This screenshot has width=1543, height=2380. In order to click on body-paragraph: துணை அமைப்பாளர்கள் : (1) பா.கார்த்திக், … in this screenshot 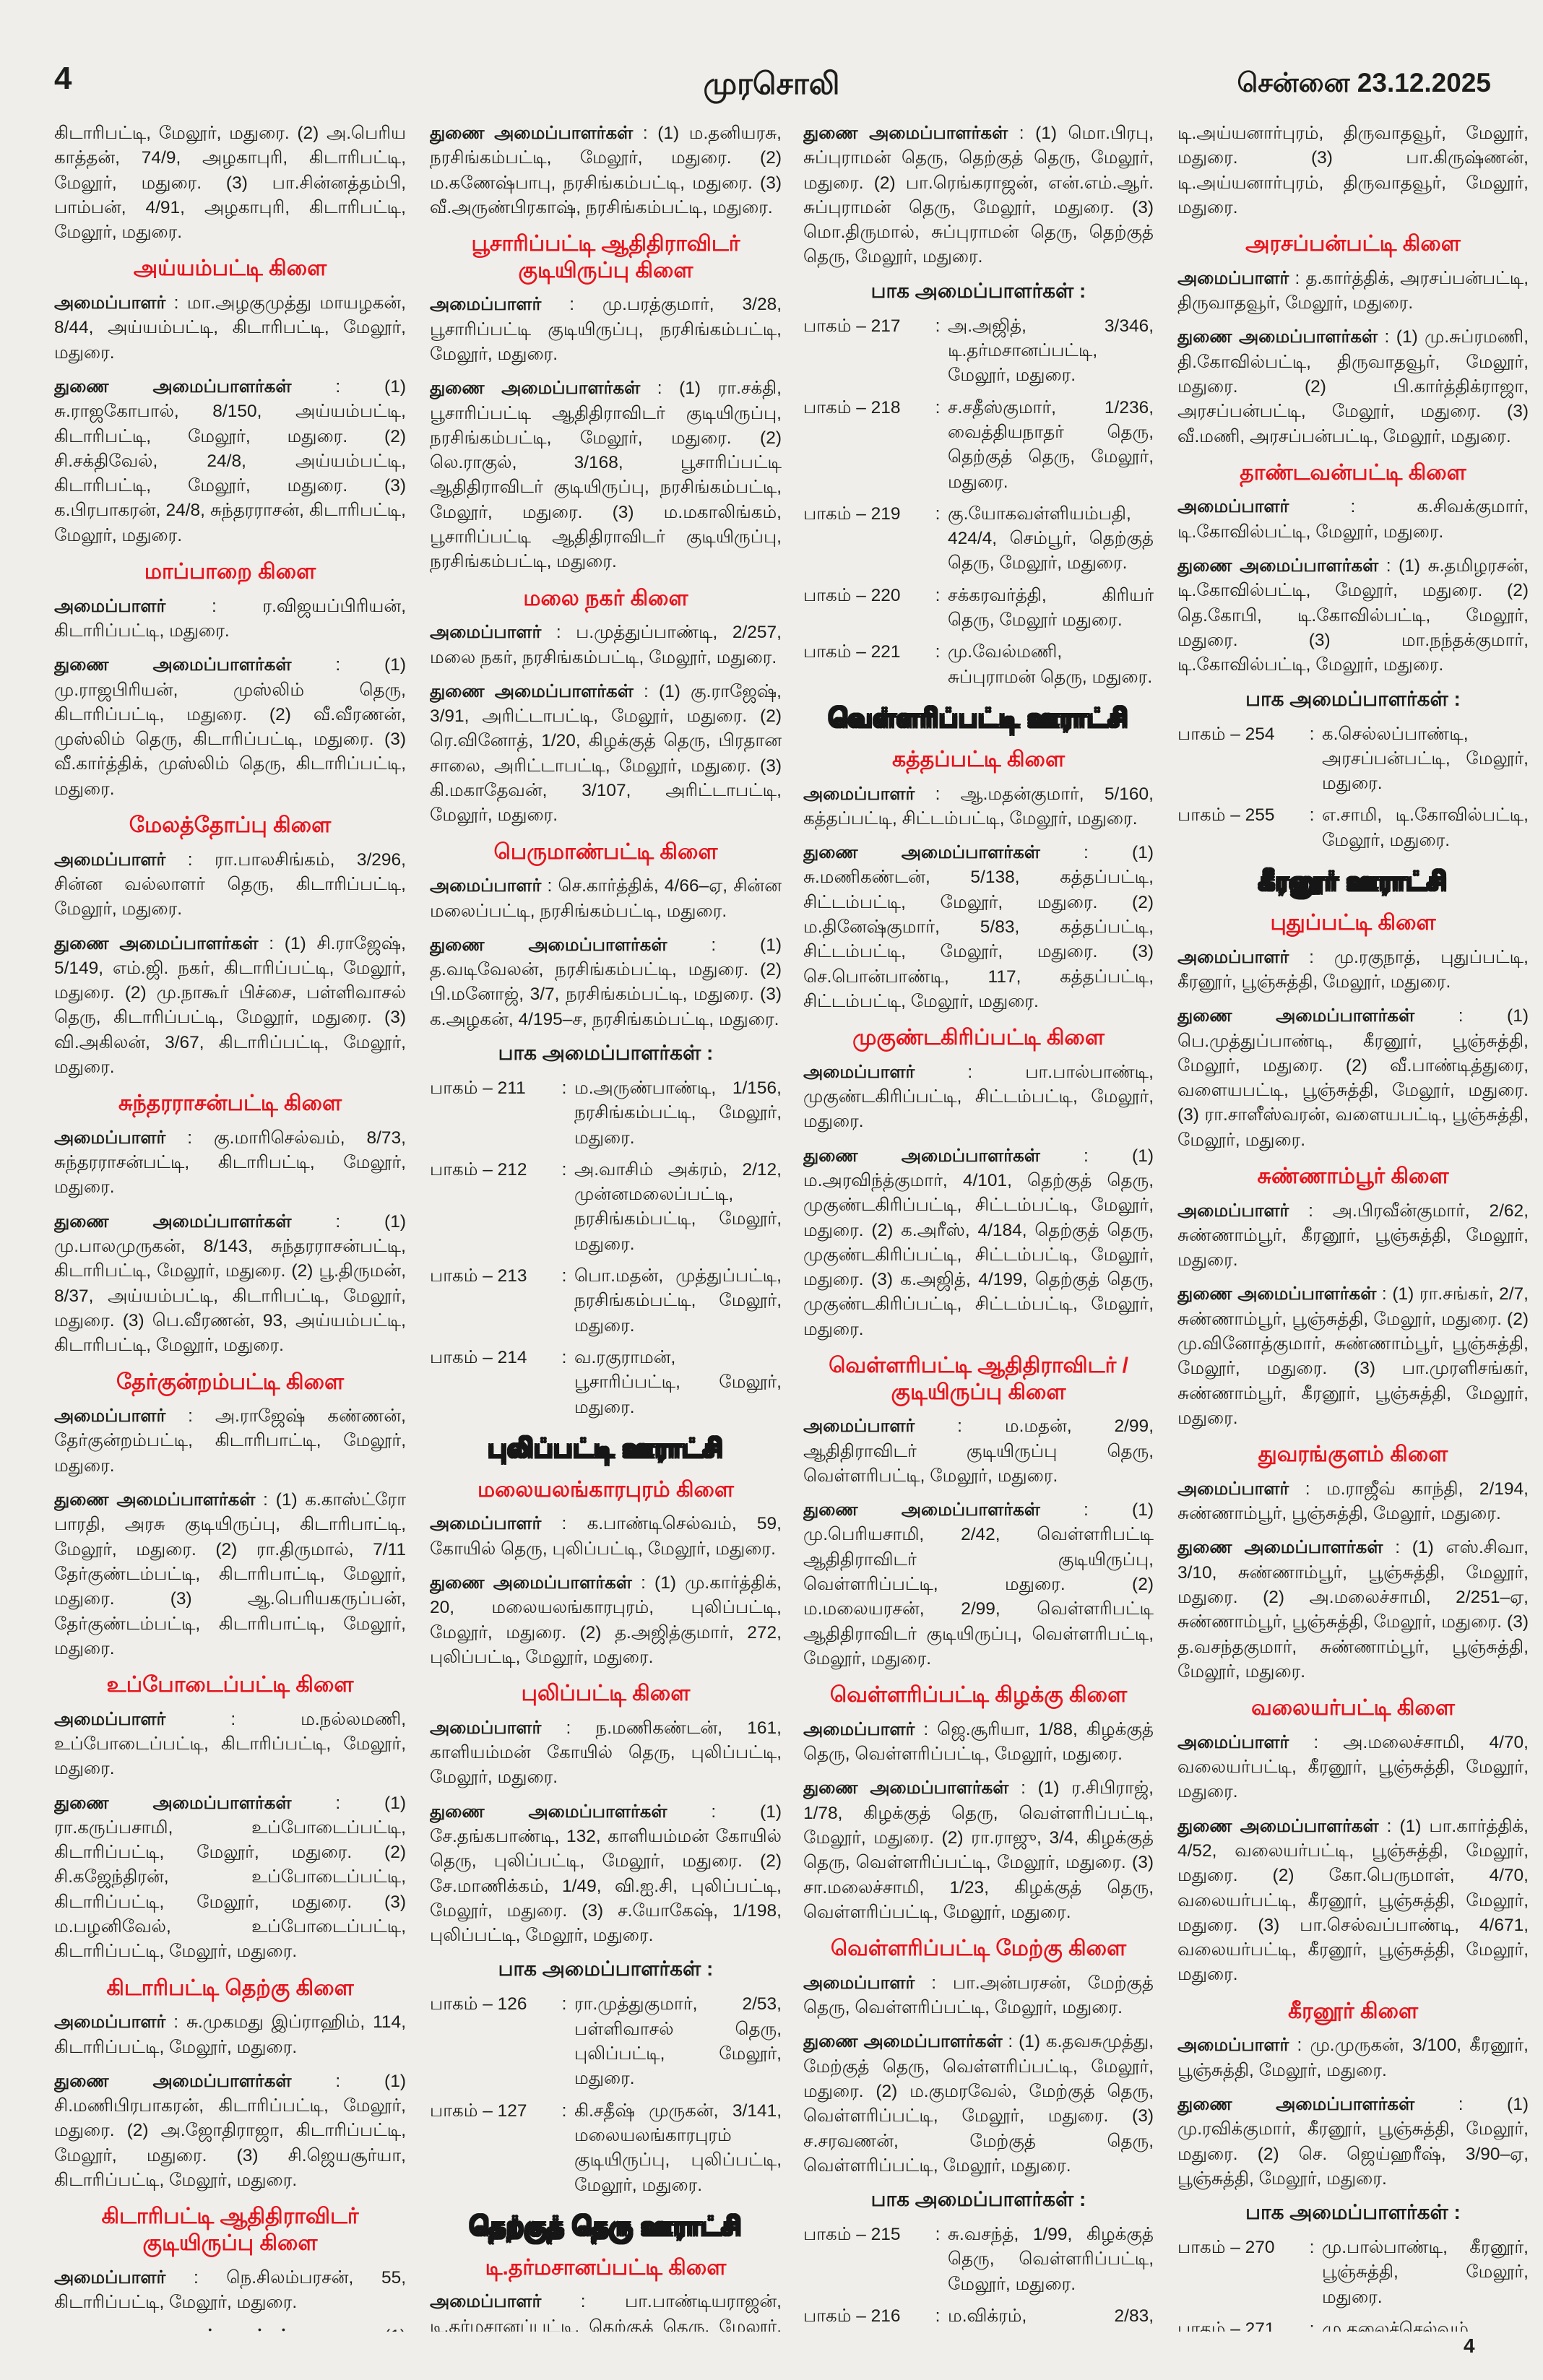, I will do `click(1353, 1900)`.